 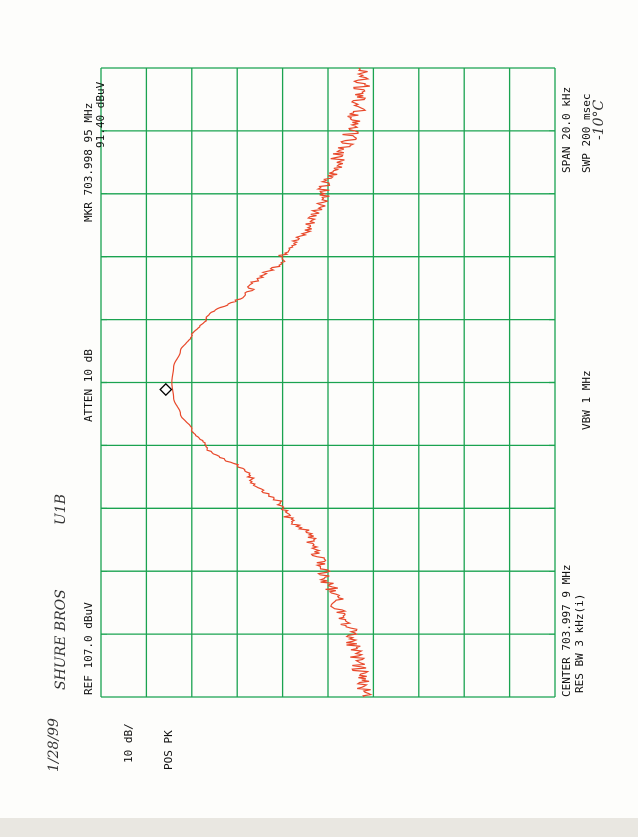 I want to click on span-label: SPAN 20.0 kHz, so click(x=566, y=130).